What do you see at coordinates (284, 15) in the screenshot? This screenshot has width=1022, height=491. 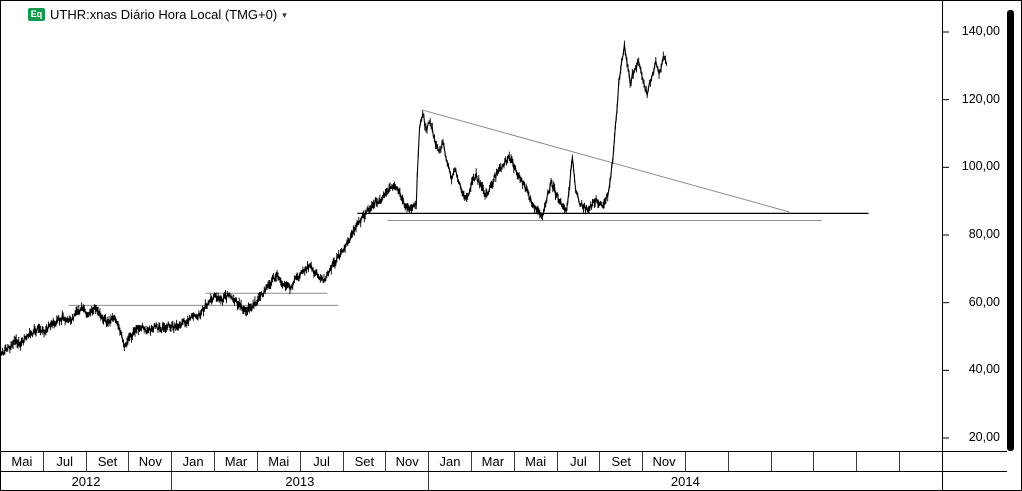 I see `chevron-down-icon: ▾` at bounding box center [284, 15].